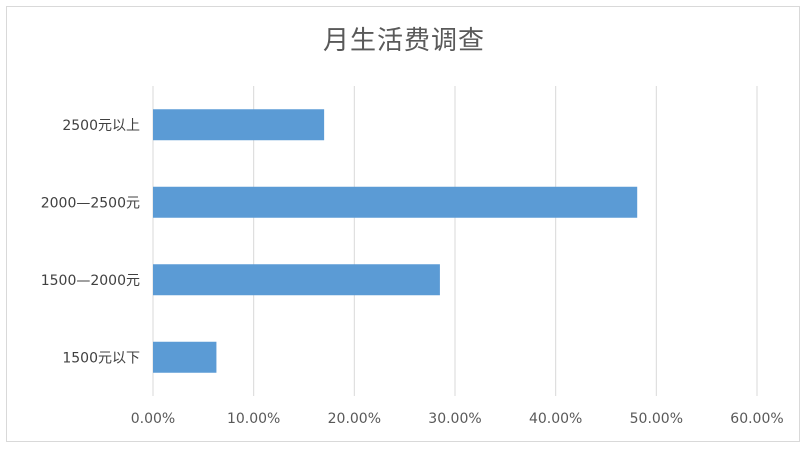 This screenshot has height=456, width=808. Describe the element at coordinates (656, 419) in the screenshot. I see `x-tick-label: 50.00%` at that location.